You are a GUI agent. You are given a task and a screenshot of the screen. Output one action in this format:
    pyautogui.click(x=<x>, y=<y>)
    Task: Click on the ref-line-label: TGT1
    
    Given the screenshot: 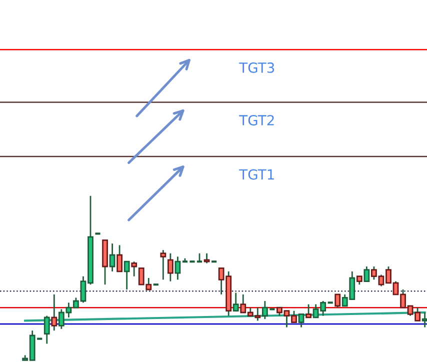 What is the action you would take?
    pyautogui.click(x=256, y=174)
    